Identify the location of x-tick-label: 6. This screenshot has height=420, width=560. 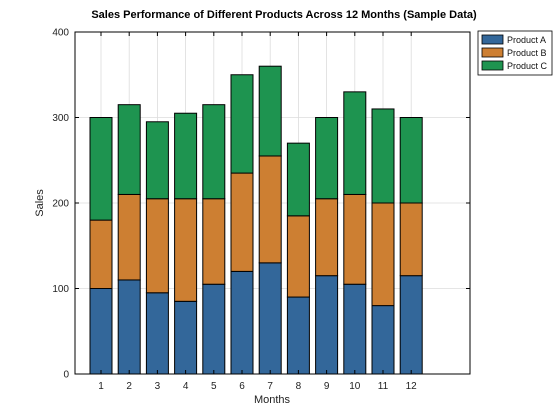
(242, 386).